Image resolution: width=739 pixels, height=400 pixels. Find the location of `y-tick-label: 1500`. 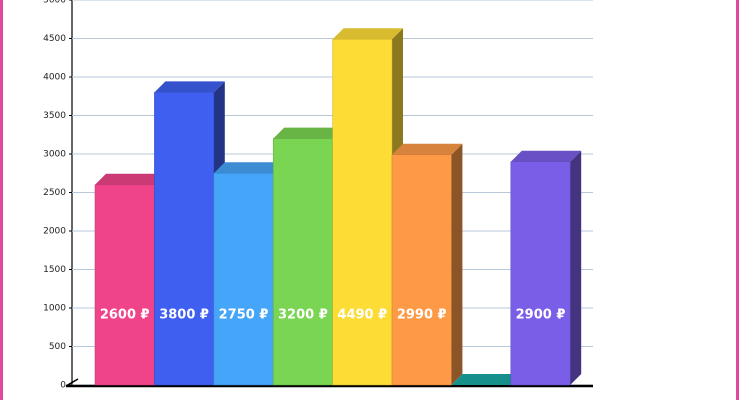

y-tick-label: 1500 is located at coordinates (54, 270).